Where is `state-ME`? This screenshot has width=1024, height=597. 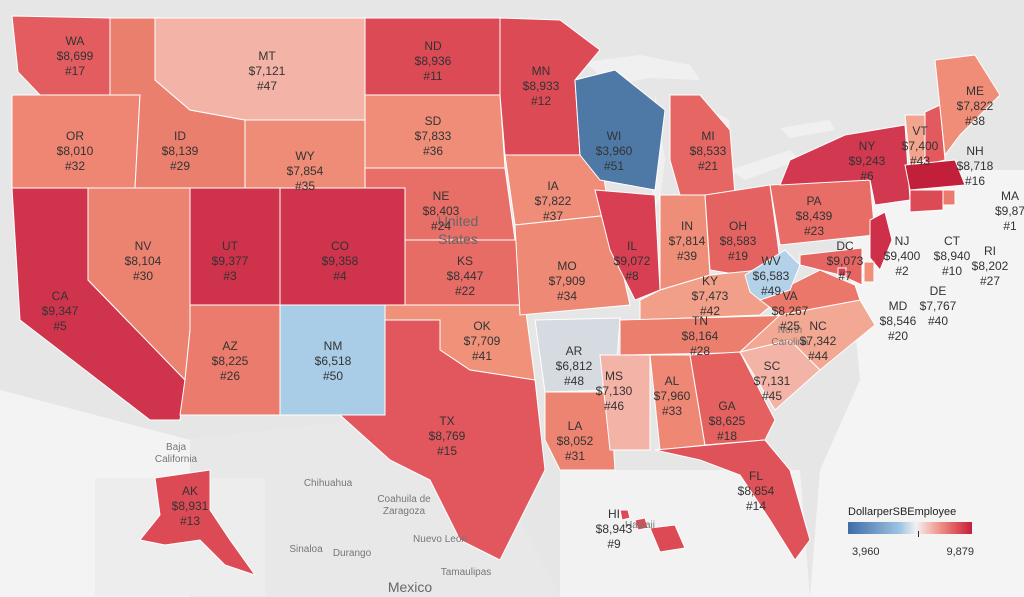 state-ME is located at coordinates (967, 105).